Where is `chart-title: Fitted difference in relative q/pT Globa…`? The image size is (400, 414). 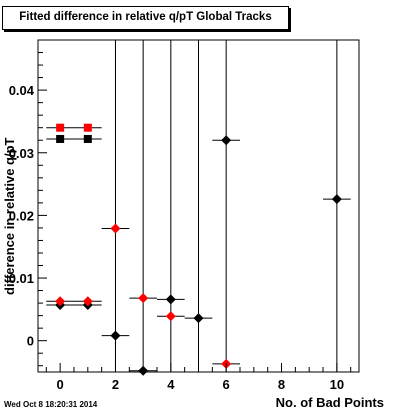 chart-title: Fitted difference in relative q/pT Globa… is located at coordinates (145, 17).